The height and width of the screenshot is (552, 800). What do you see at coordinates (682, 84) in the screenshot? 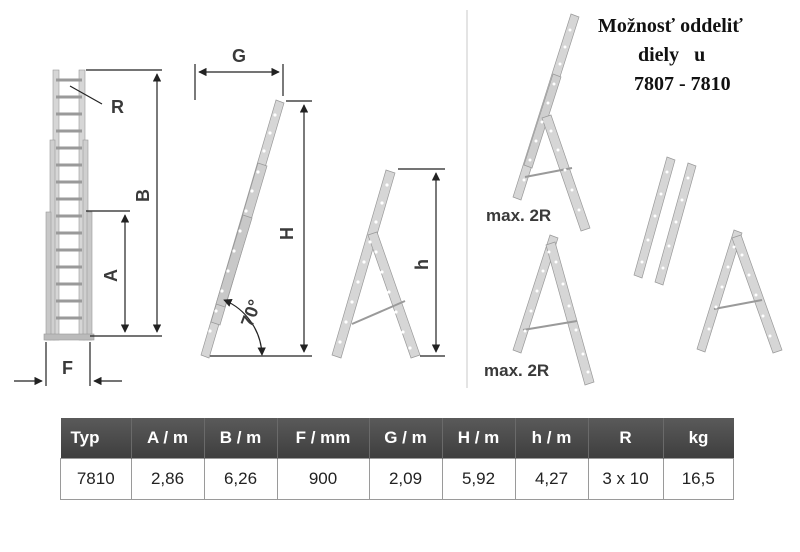
I see `note-line-3: 7807 - 7810` at bounding box center [682, 84].